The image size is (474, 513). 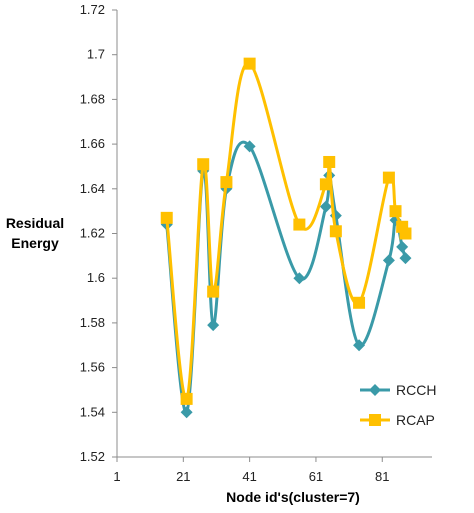 I want to click on legend-marker-rcap, so click(x=375, y=420).